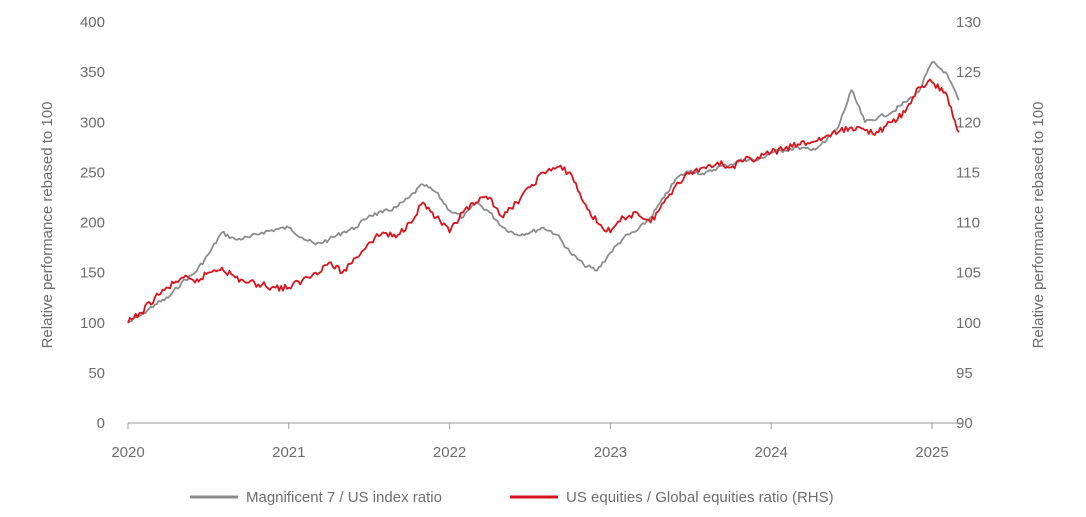  What do you see at coordinates (968, 72) in the screenshot?
I see `right-y-tick-label: 125` at bounding box center [968, 72].